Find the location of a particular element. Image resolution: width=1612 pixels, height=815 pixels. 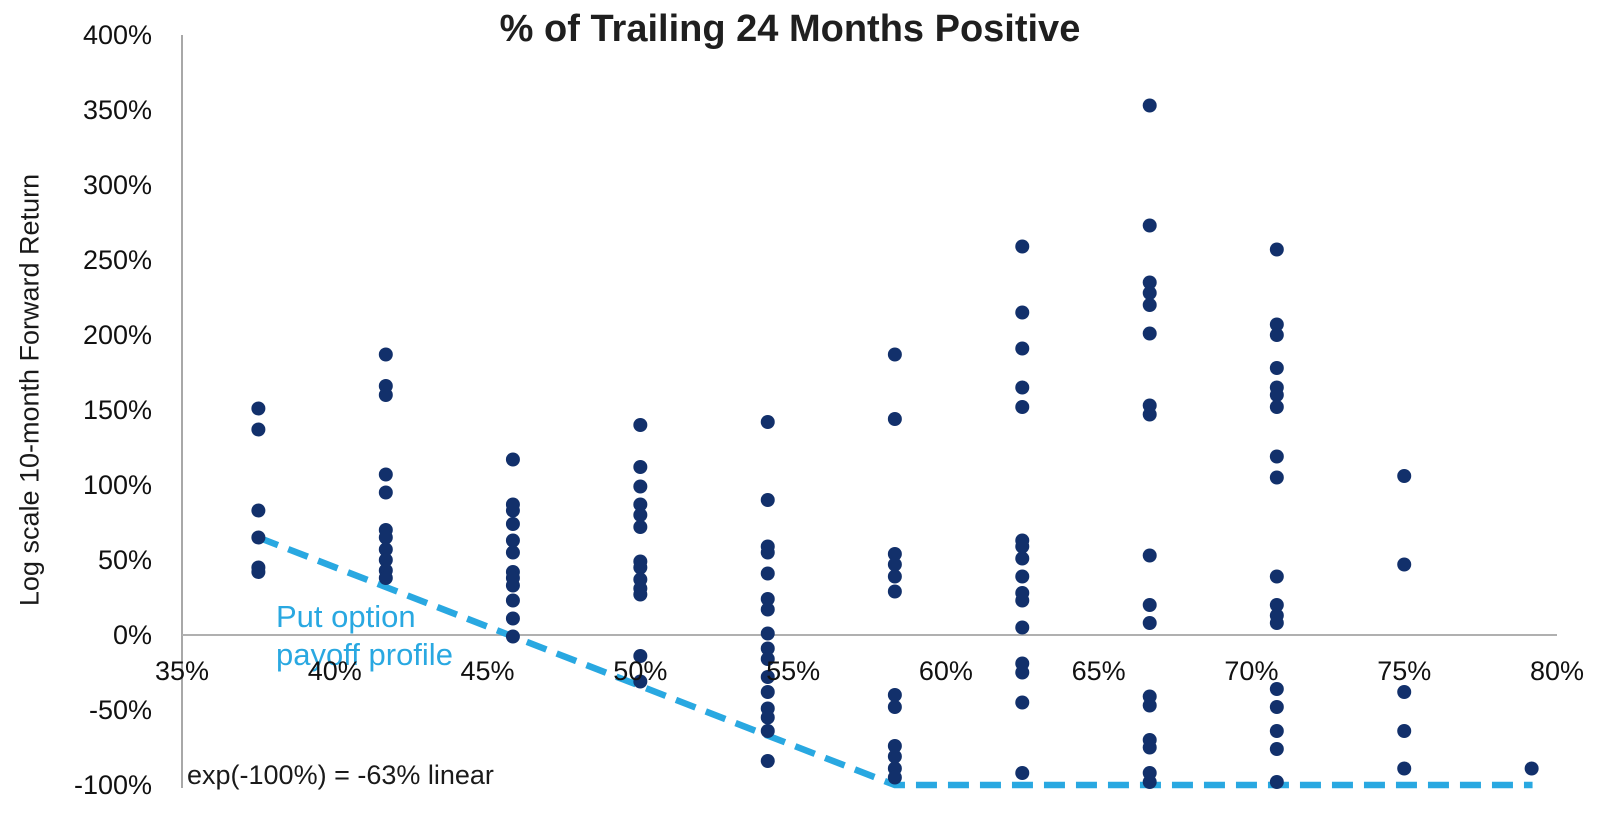

chart-title: % of Trailing 24 Months Positive is located at coordinates (790, 29).